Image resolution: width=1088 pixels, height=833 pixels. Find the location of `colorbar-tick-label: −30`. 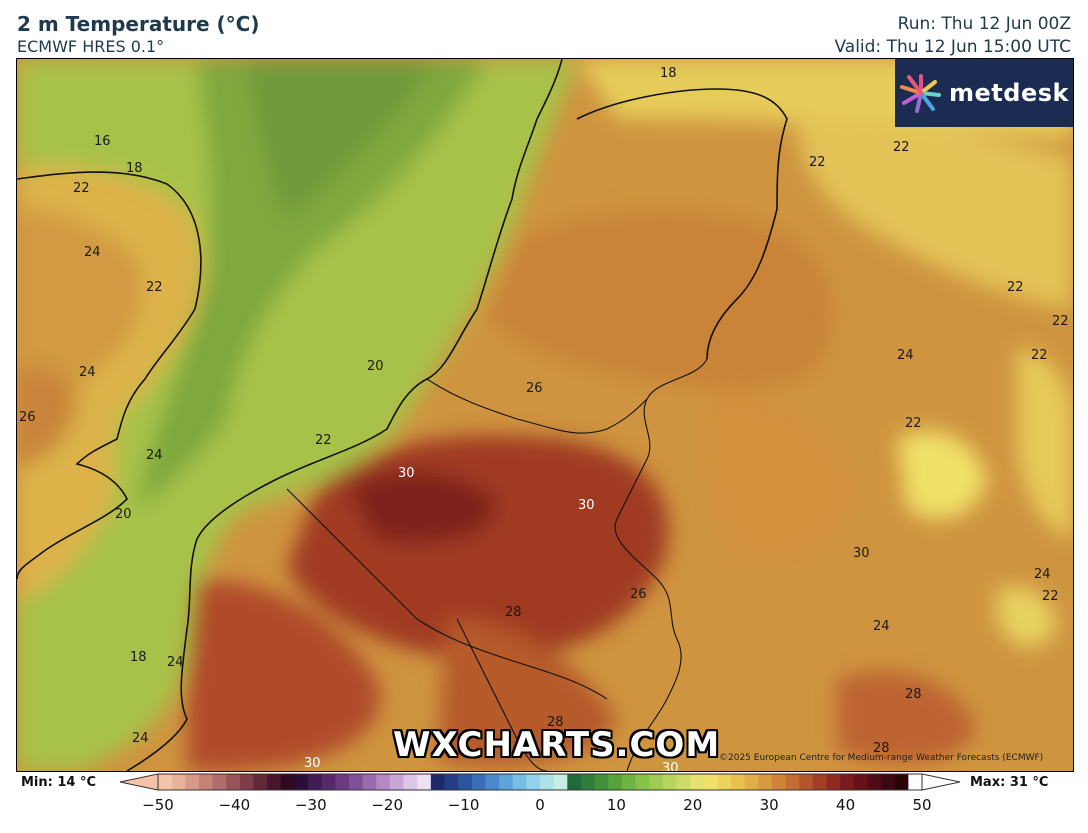

colorbar-tick-label: −30 is located at coordinates (310, 805).